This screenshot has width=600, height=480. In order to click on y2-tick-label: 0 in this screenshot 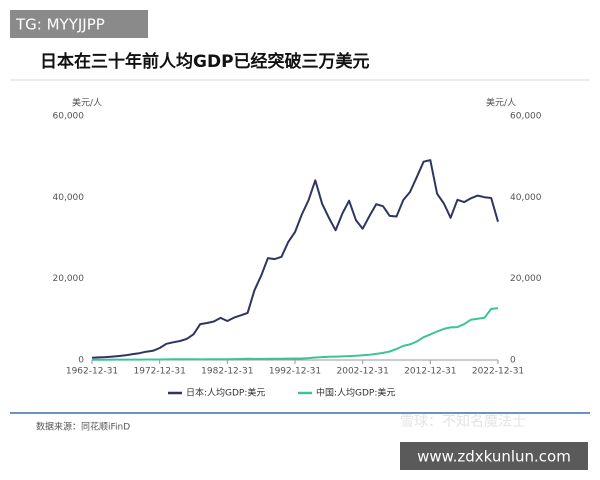, I will do `click(513, 361)`.